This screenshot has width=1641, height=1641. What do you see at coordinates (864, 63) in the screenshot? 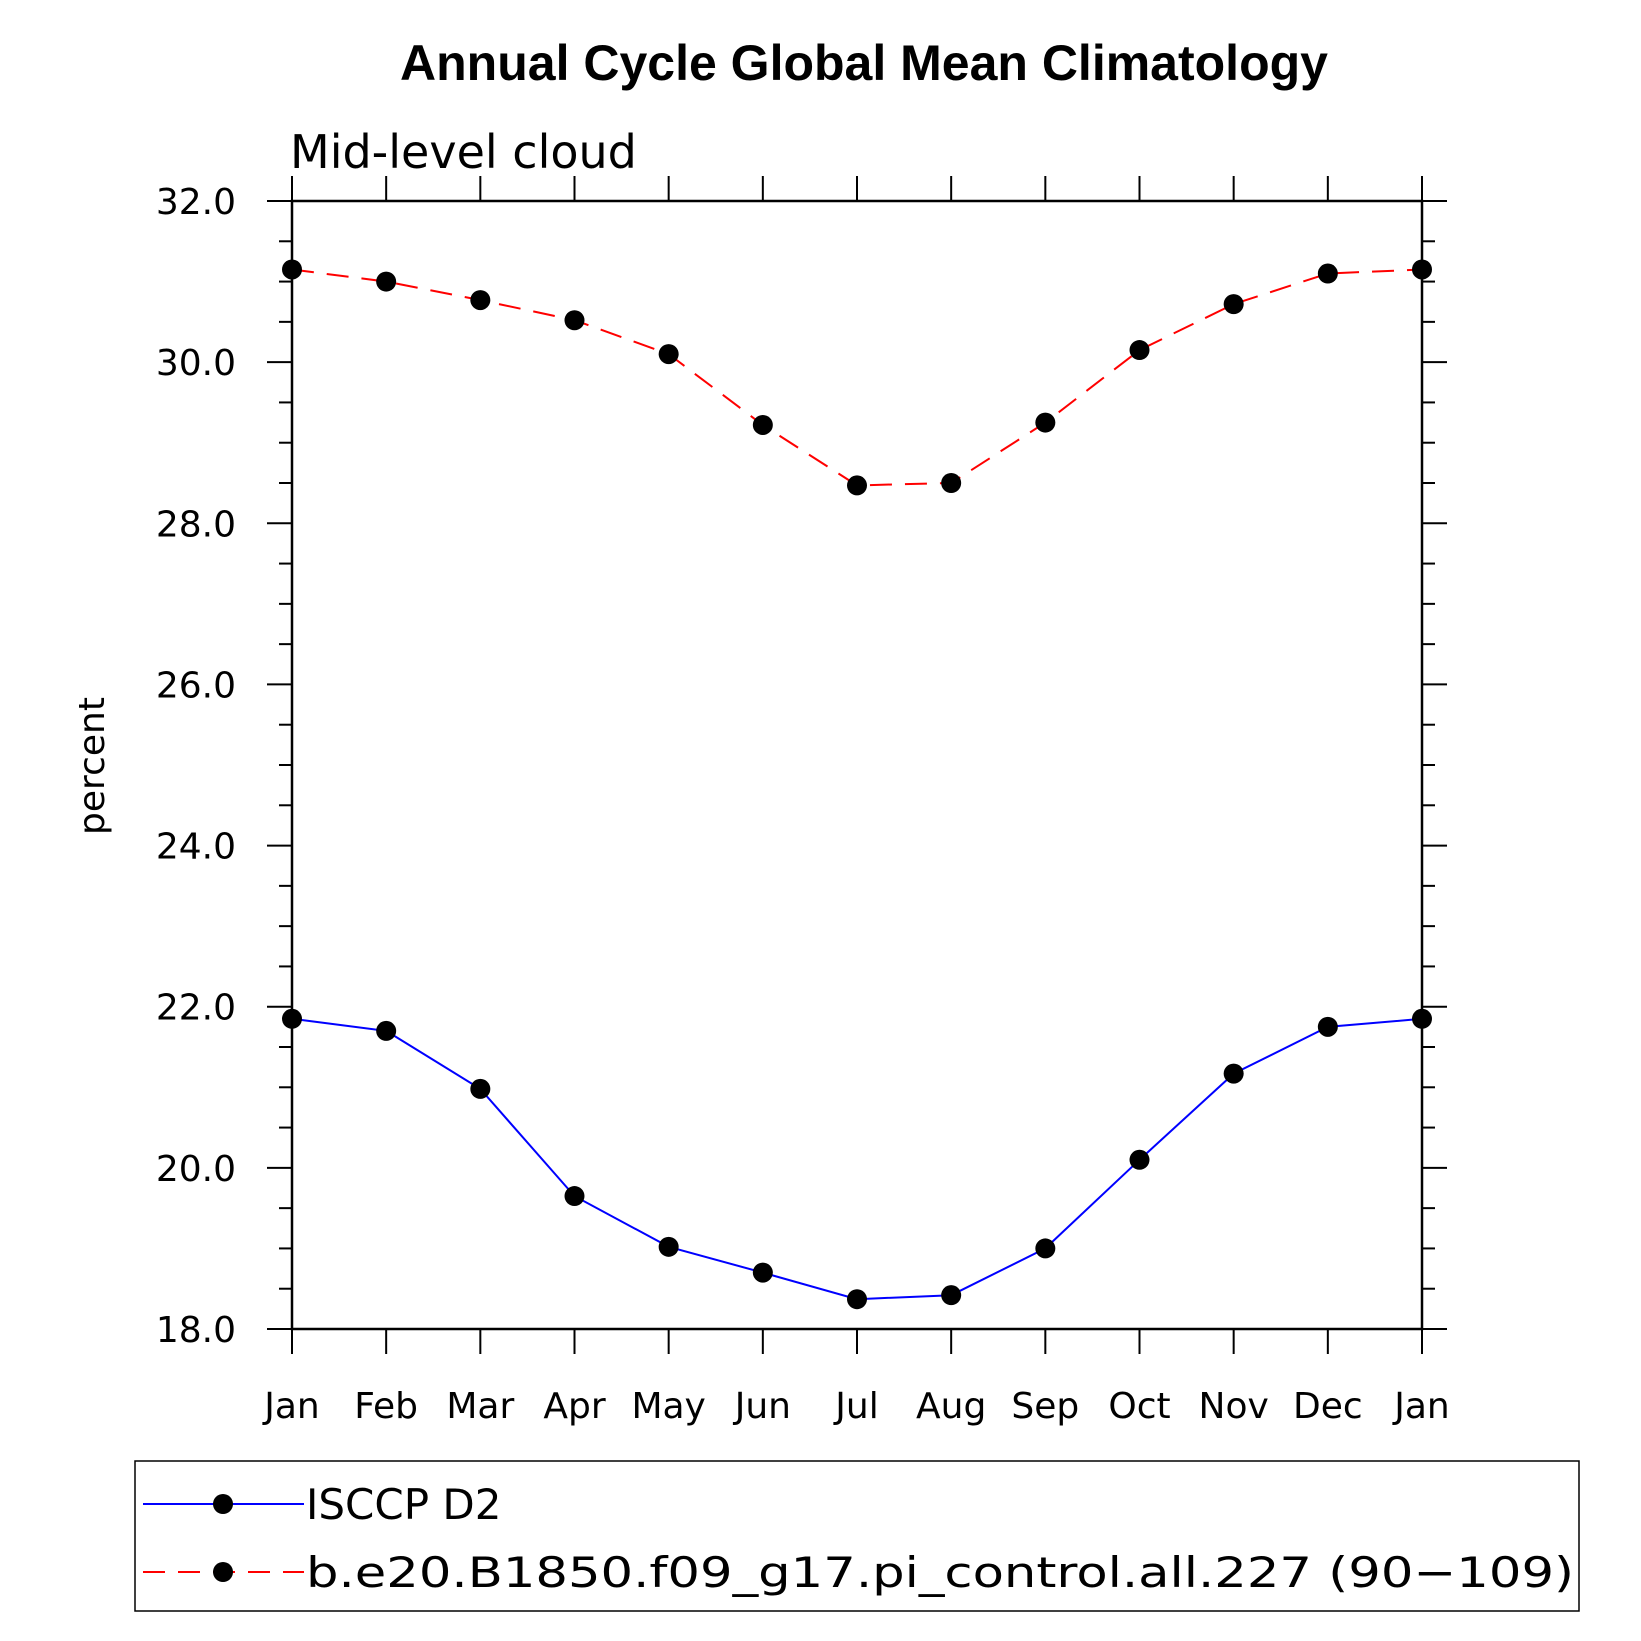
I see `chart-title: Annual Cycle Global Mean Climatology` at bounding box center [864, 63].